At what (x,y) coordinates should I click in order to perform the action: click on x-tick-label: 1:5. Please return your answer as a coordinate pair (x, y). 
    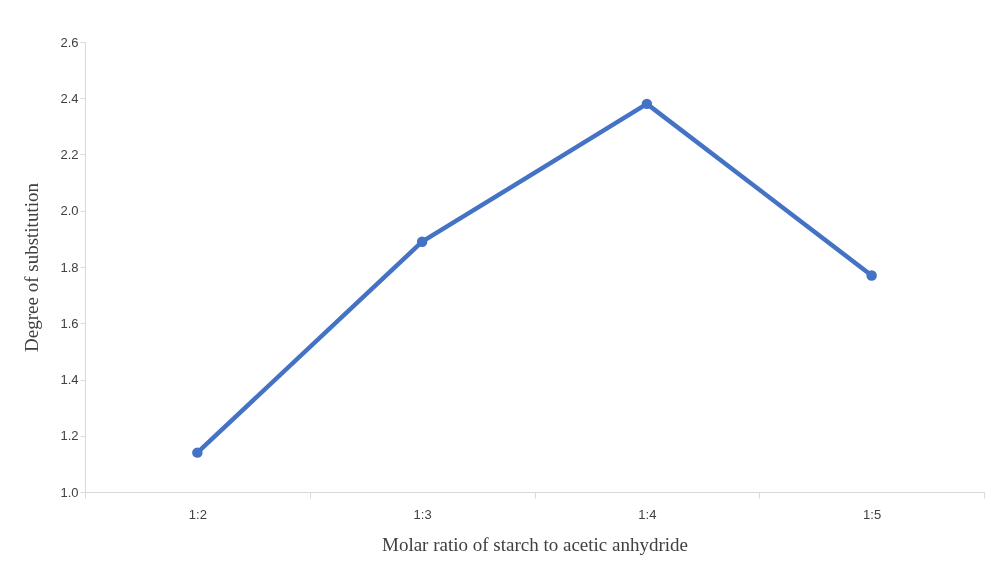
    Looking at the image, I should click on (872, 514).